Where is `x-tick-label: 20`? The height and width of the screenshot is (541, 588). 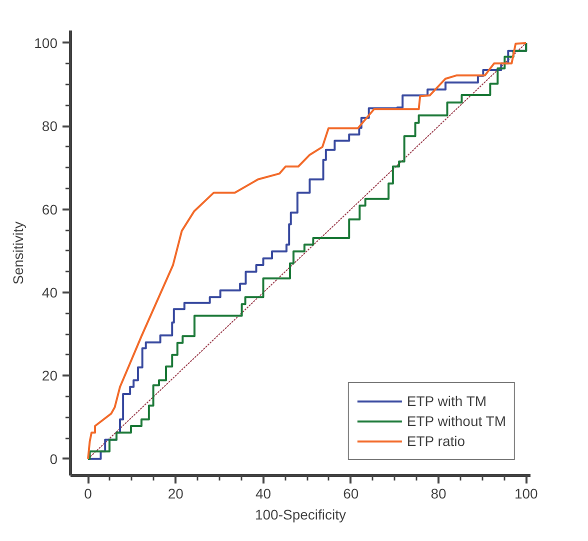 x-tick-label: 20 is located at coordinates (176, 494).